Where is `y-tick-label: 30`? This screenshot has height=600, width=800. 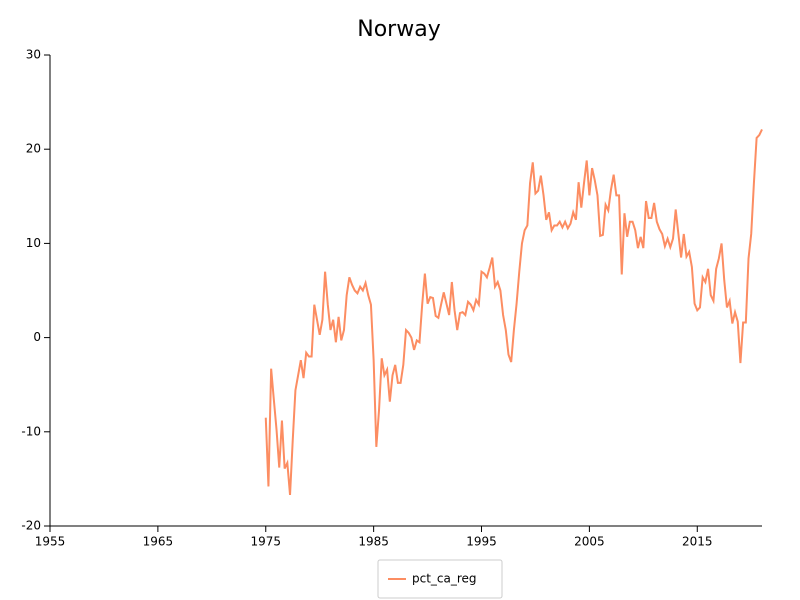
y-tick-label: 30 is located at coordinates (33, 55).